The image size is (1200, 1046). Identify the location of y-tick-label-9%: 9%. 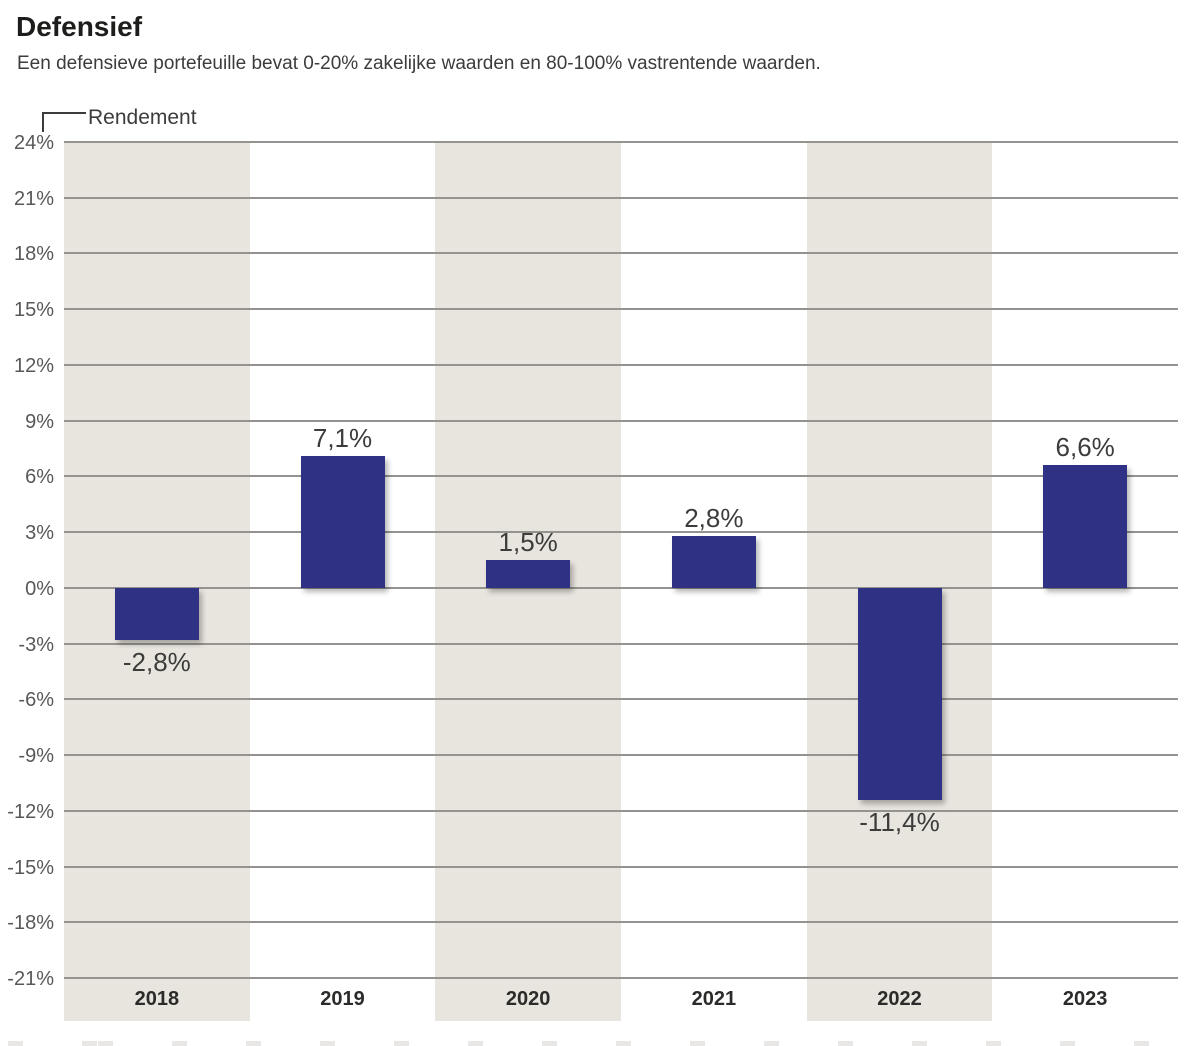
(39, 421).